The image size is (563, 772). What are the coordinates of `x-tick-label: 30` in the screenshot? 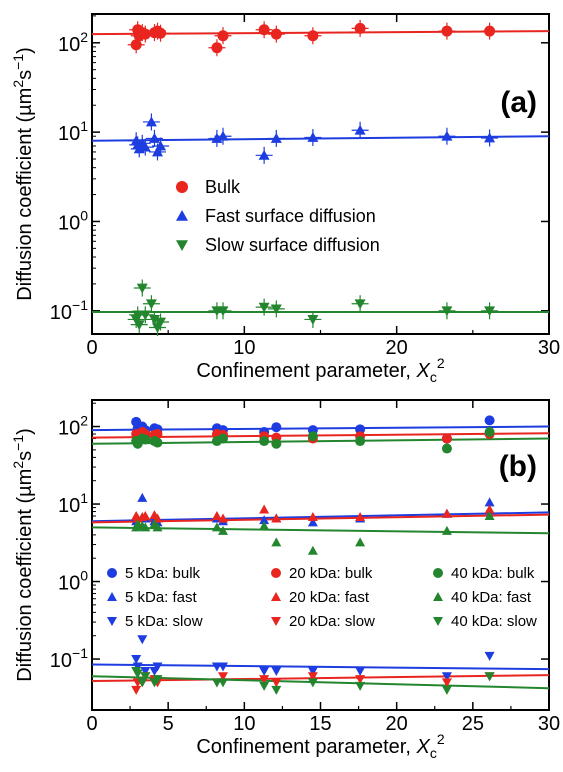 It's located at (549, 724).